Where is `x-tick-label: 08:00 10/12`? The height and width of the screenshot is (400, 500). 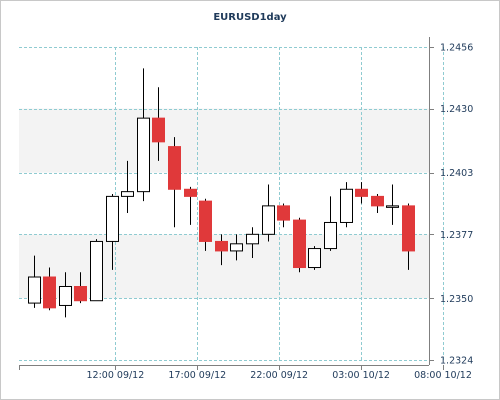 x-tick-label: 08:00 10/12 is located at coordinates (443, 375).